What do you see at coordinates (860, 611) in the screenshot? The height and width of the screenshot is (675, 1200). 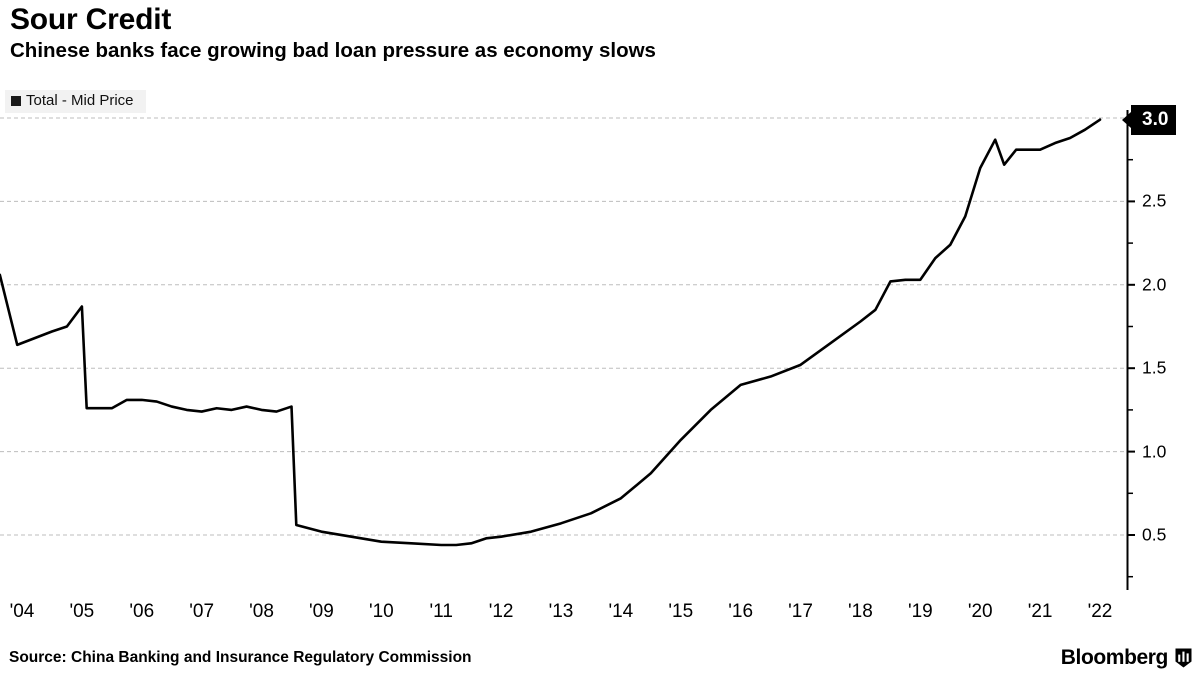 I see `x-axis-tick-label: '18` at bounding box center [860, 611].